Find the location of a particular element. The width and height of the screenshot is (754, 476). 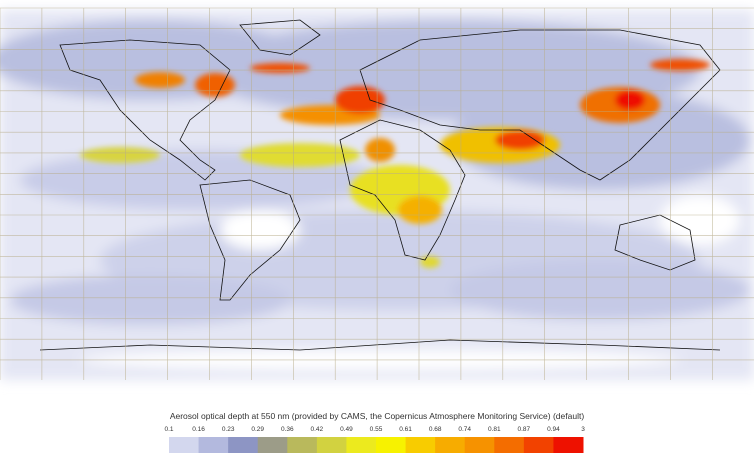

colorbar-tick-label: 0.74 is located at coordinates (464, 429).